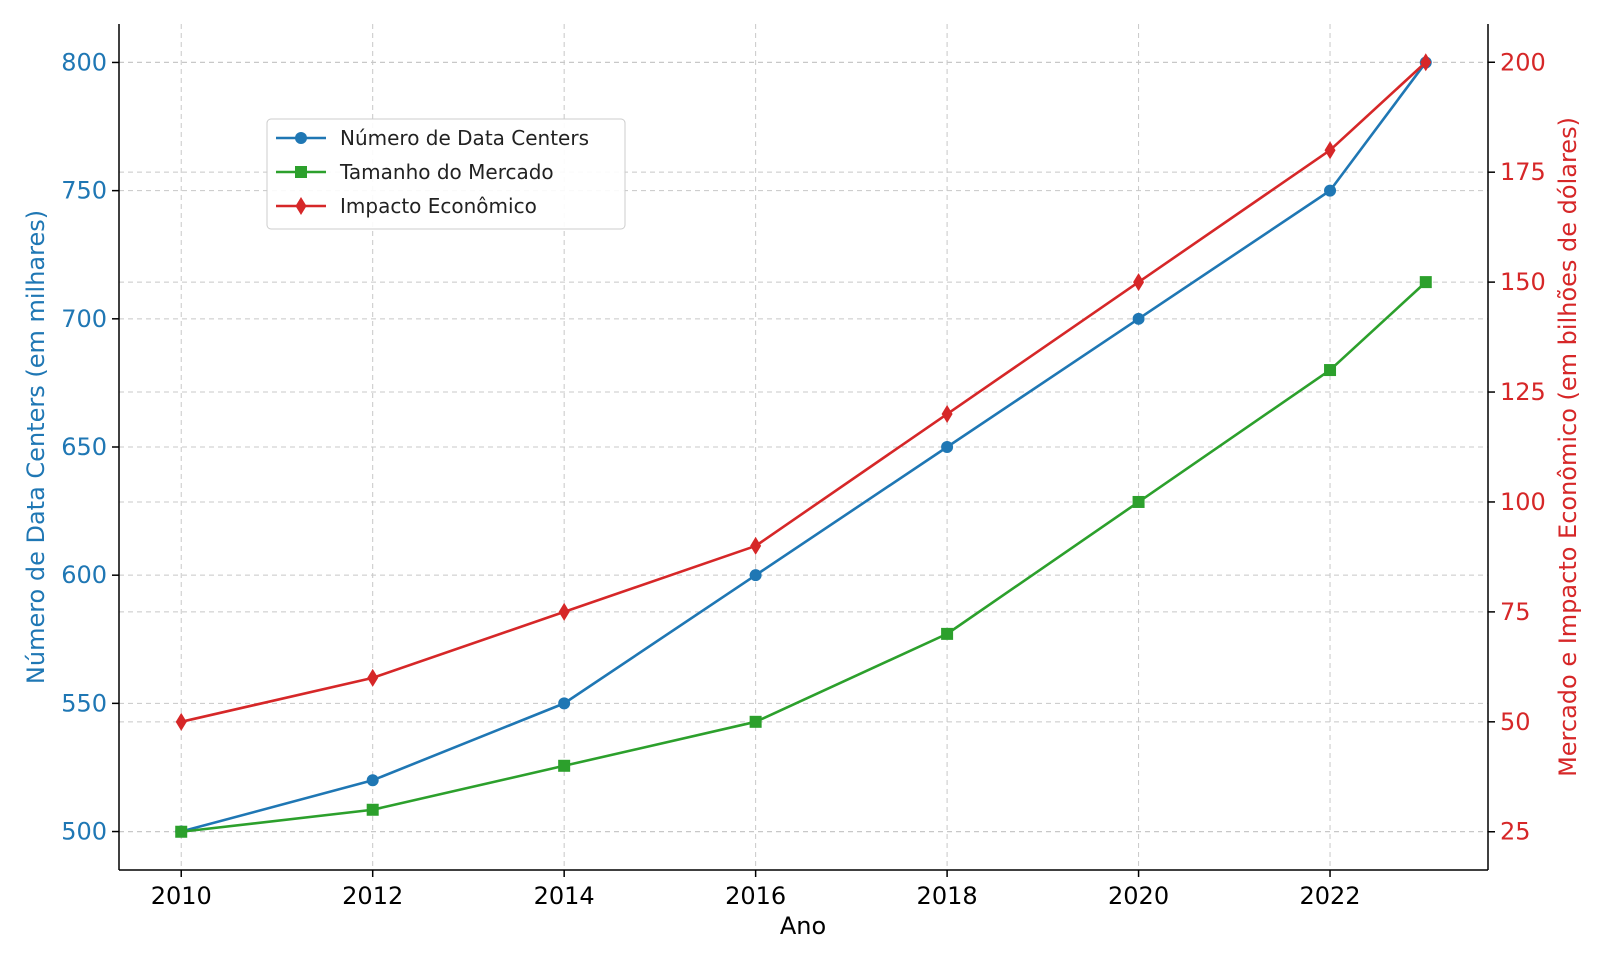  What do you see at coordinates (84, 191) in the screenshot?
I see `left-tick-label: 750` at bounding box center [84, 191].